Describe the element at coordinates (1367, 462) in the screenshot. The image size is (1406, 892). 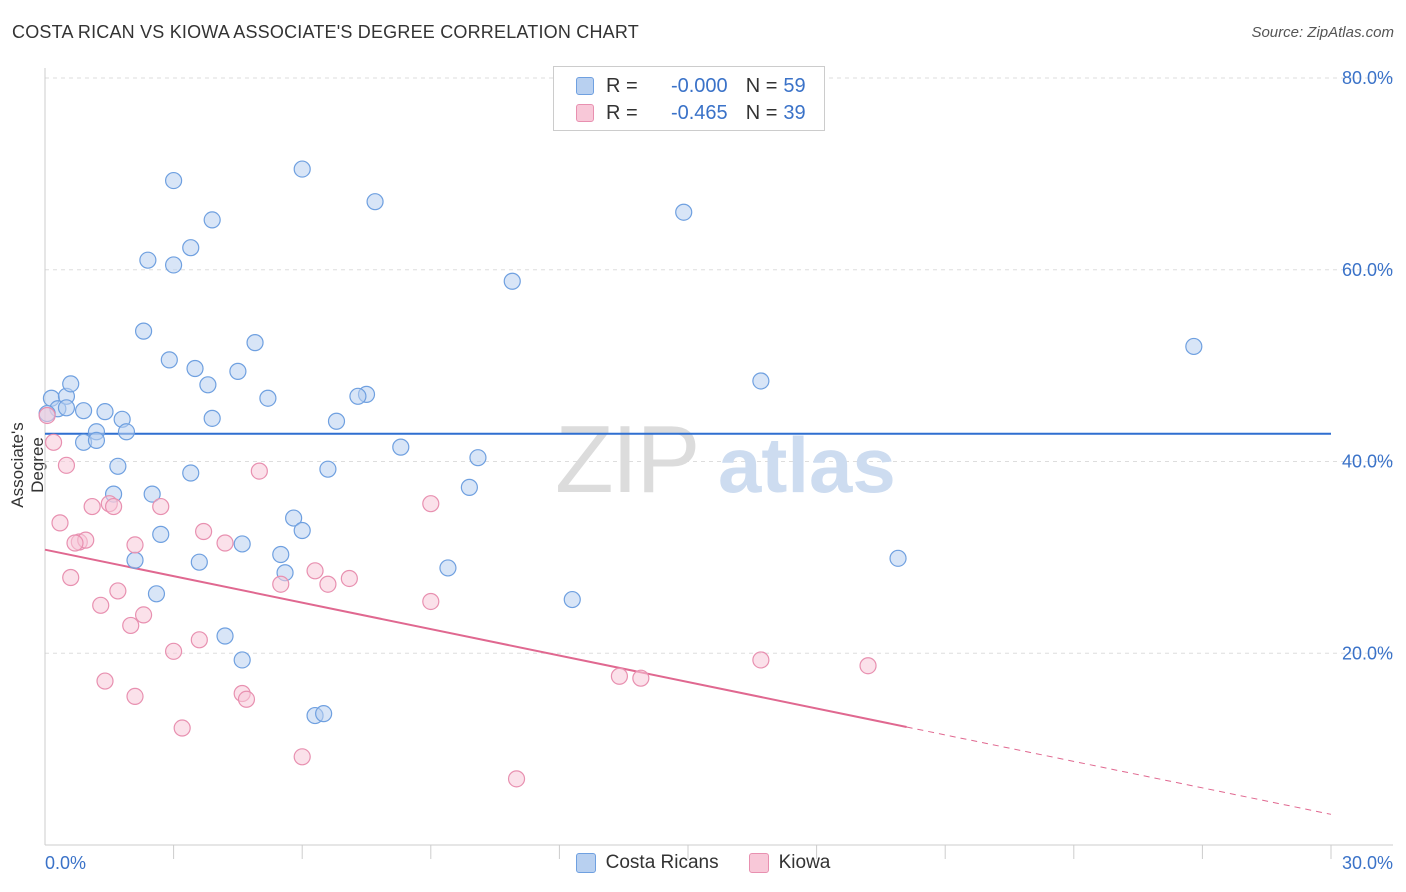
I see `y-tick-label: 40.0%` at that location.